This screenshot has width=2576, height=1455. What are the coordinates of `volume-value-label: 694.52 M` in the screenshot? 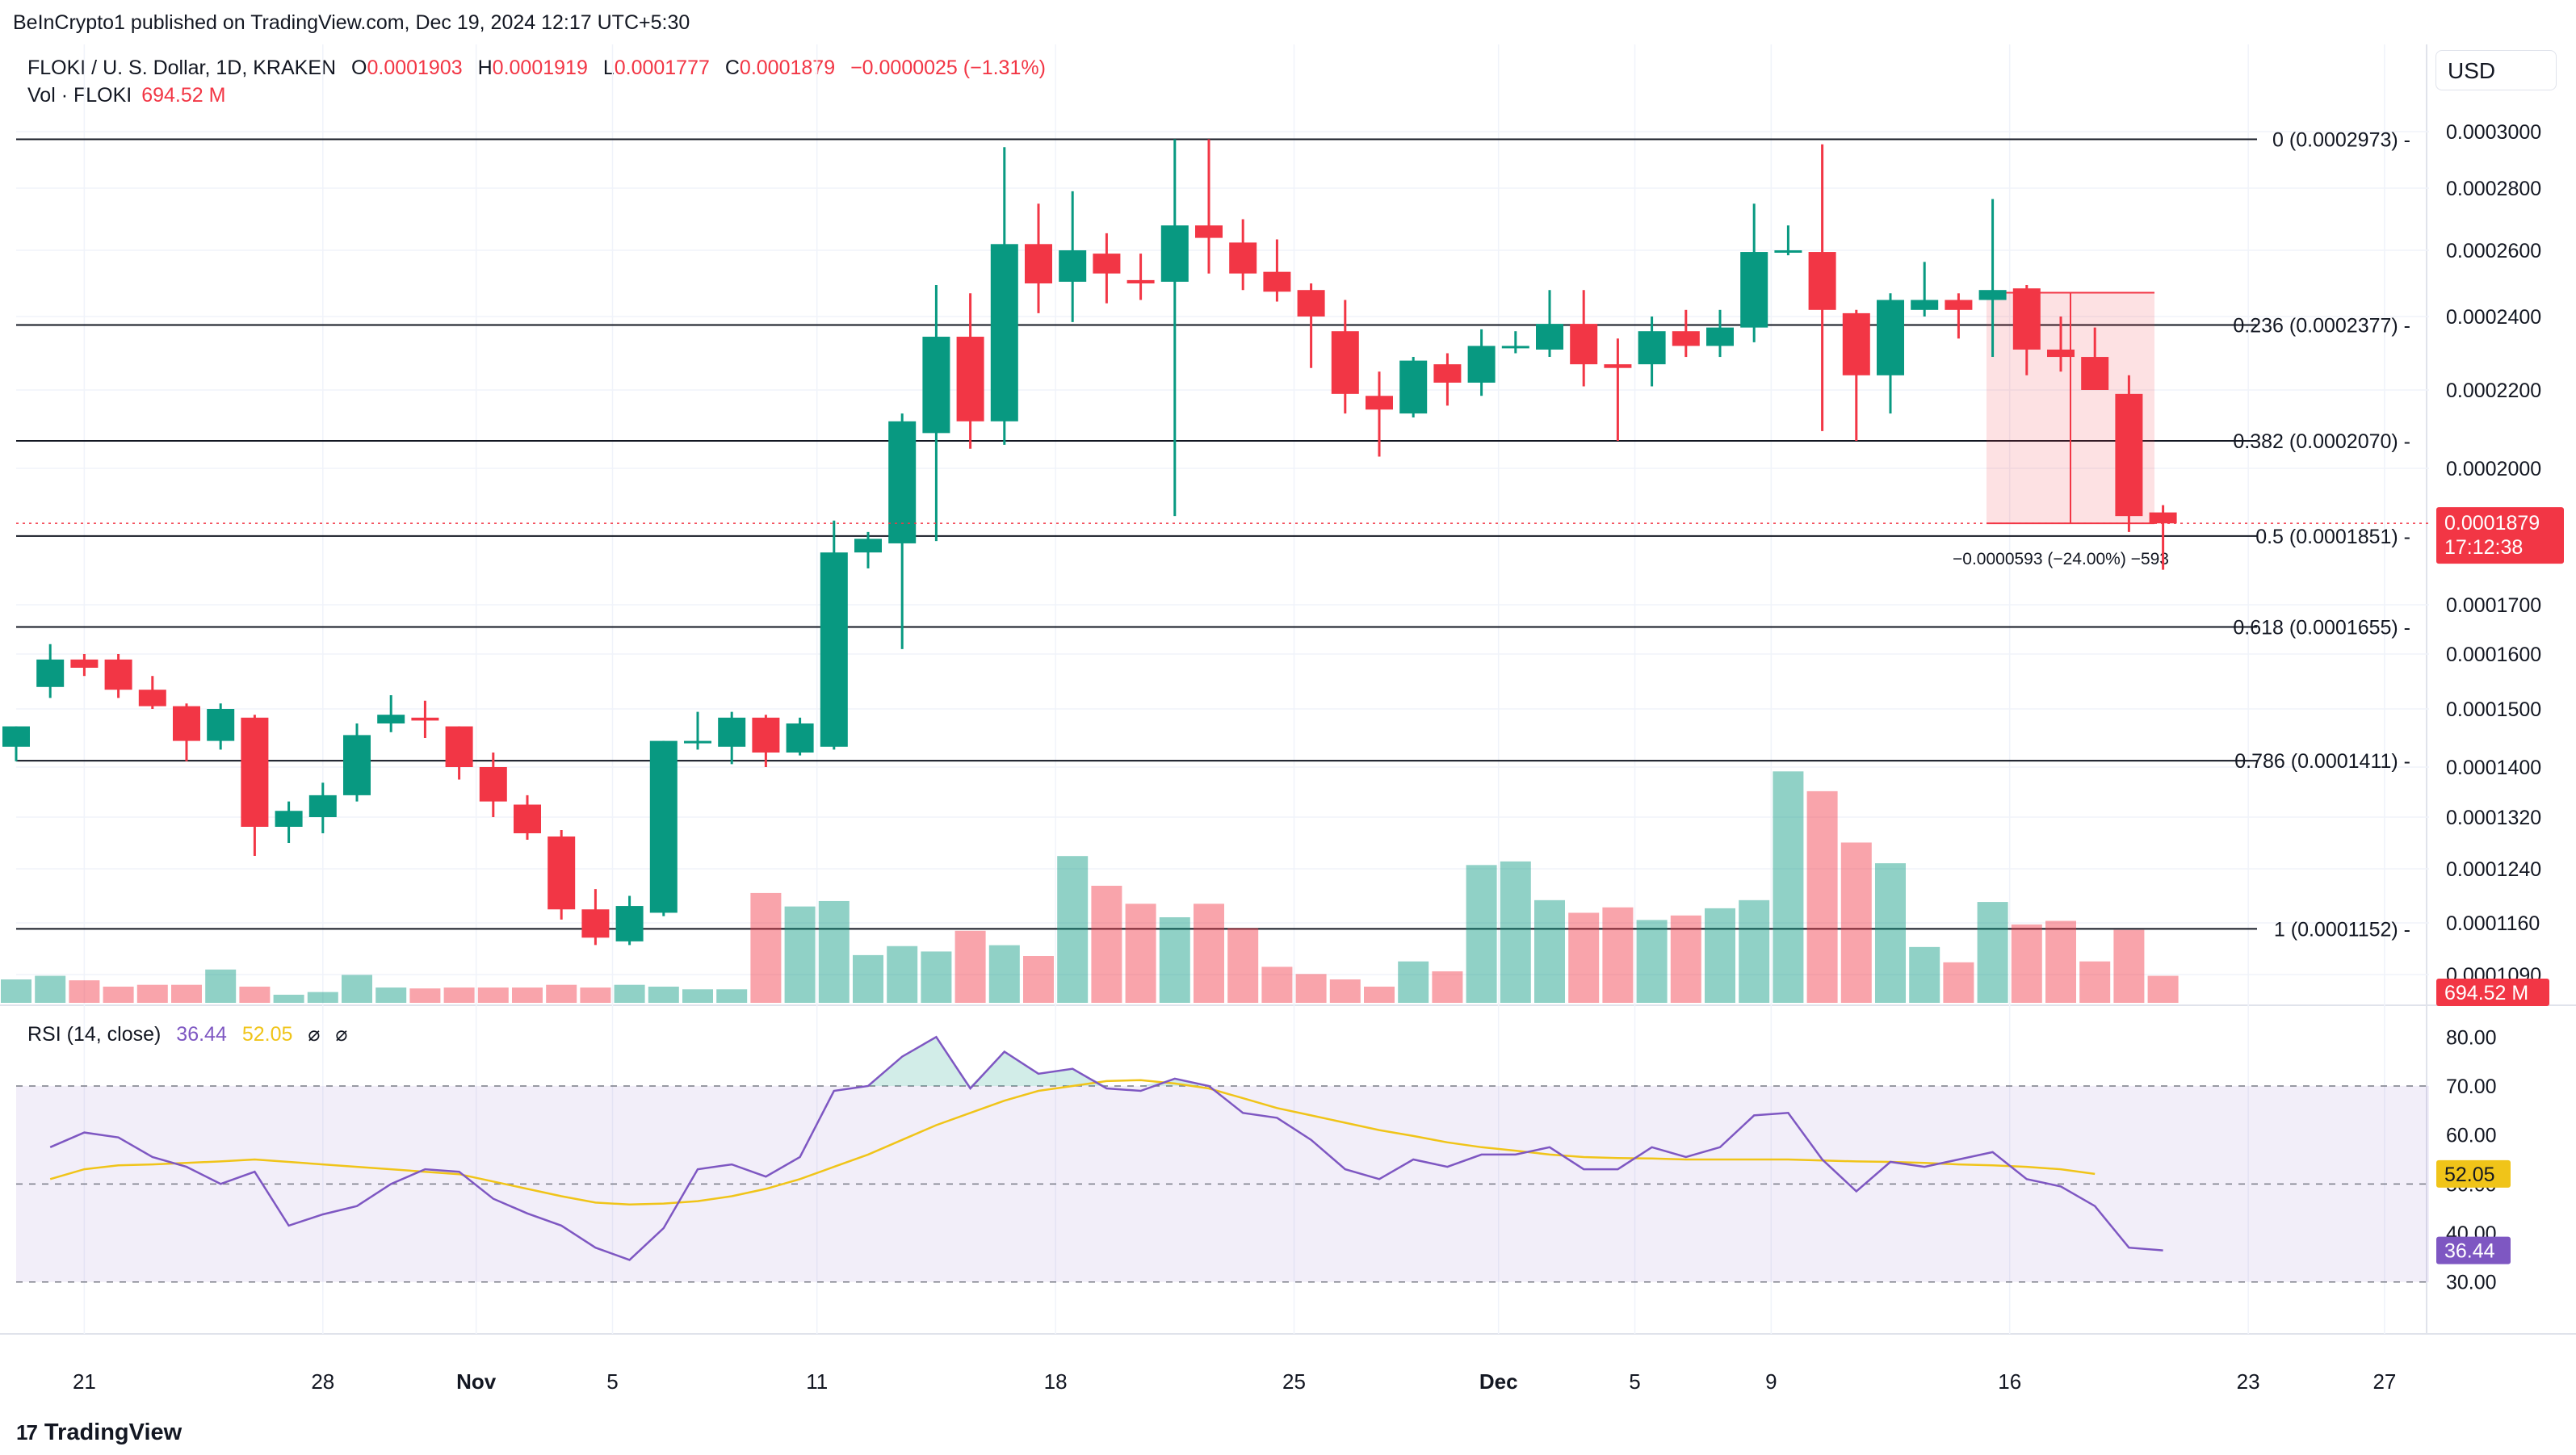 It's located at (2486, 993).